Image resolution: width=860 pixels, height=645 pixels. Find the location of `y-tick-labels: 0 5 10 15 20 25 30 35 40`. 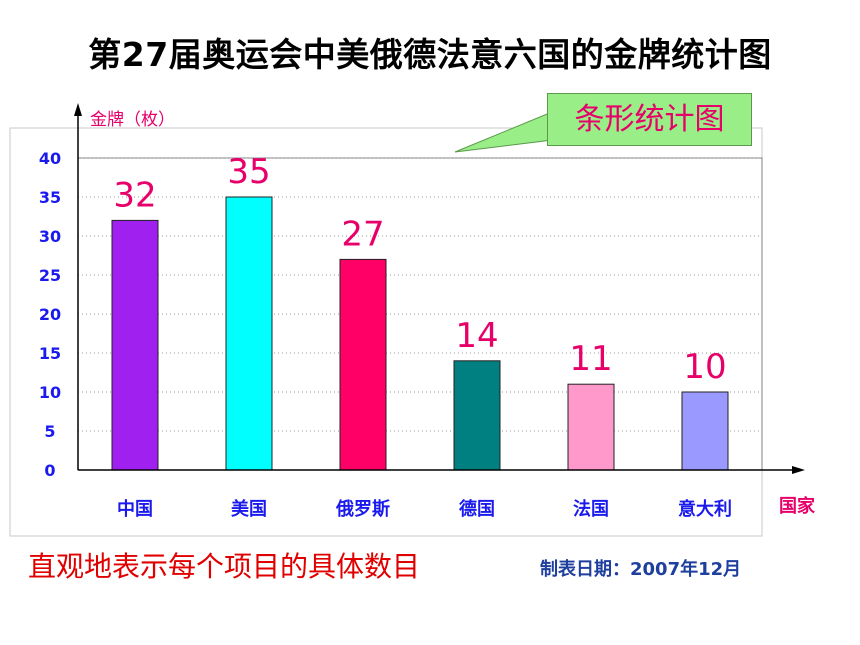

y-tick-labels: 0 5 10 15 20 25 30 35 40 is located at coordinates (50, 314).